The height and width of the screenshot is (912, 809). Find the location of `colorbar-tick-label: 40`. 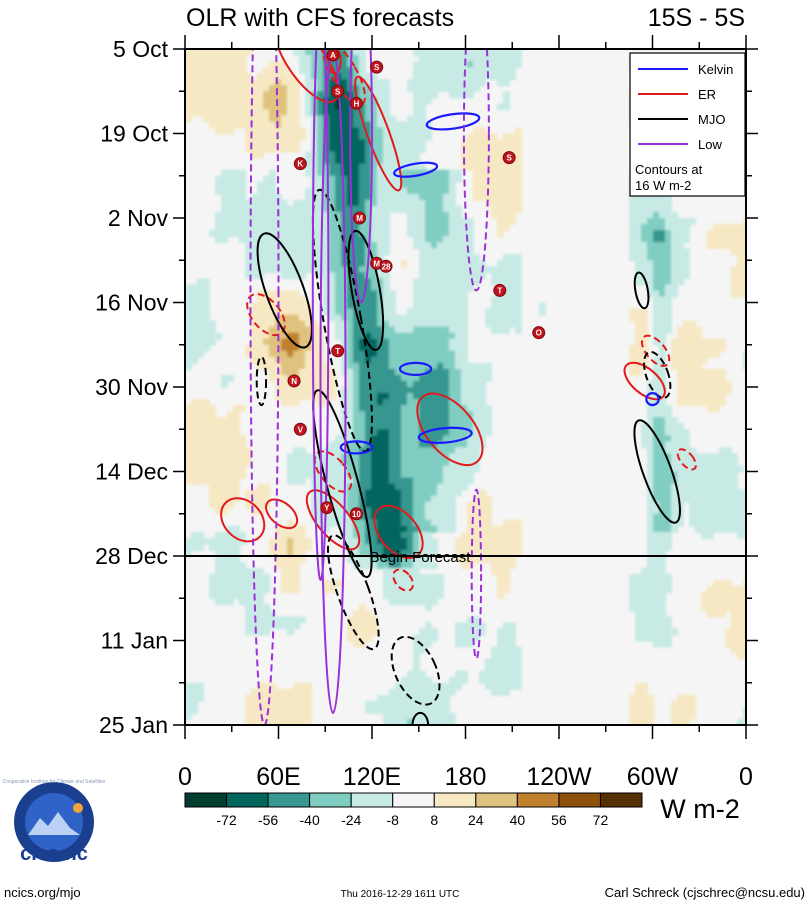

colorbar-tick-label: 40 is located at coordinates (518, 820).